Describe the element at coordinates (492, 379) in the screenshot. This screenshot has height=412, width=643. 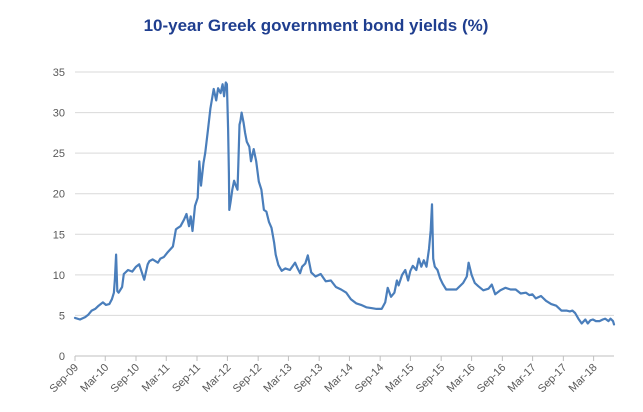
I see `x-tick-label: Sep-16` at that location.